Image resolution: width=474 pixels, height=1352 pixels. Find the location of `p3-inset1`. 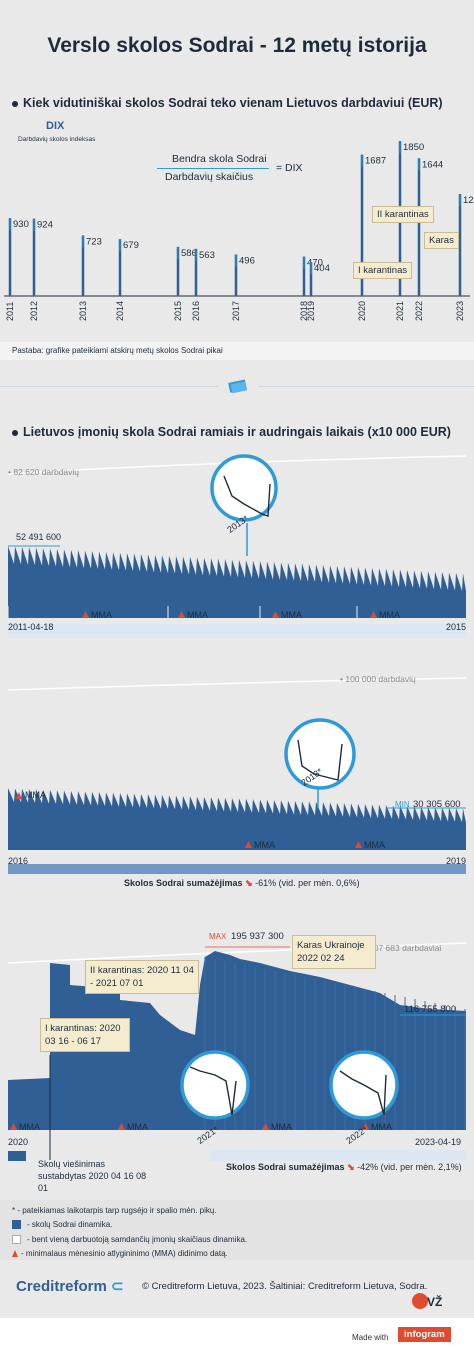

p3-inset1 is located at coordinates (215, 1085).